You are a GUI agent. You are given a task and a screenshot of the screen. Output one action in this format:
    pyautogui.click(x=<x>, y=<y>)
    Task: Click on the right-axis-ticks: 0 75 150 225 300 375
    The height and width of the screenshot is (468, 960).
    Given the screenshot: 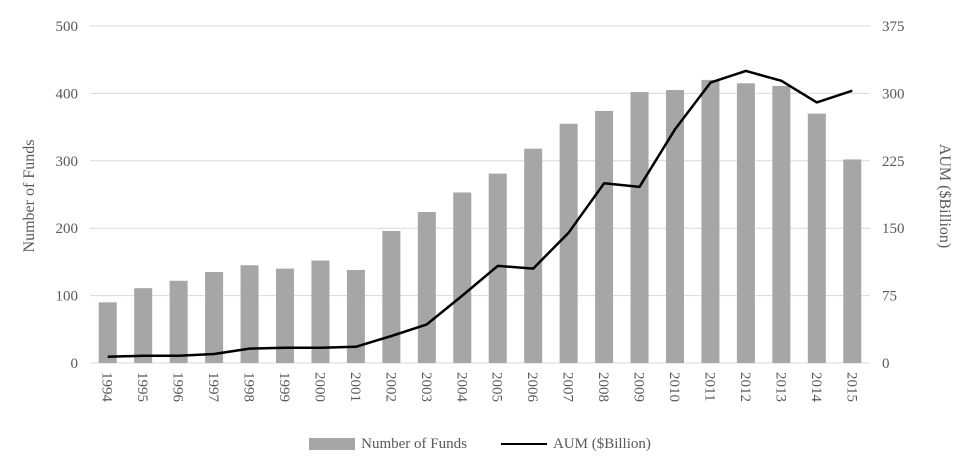 What is the action you would take?
    pyautogui.click(x=893, y=195)
    